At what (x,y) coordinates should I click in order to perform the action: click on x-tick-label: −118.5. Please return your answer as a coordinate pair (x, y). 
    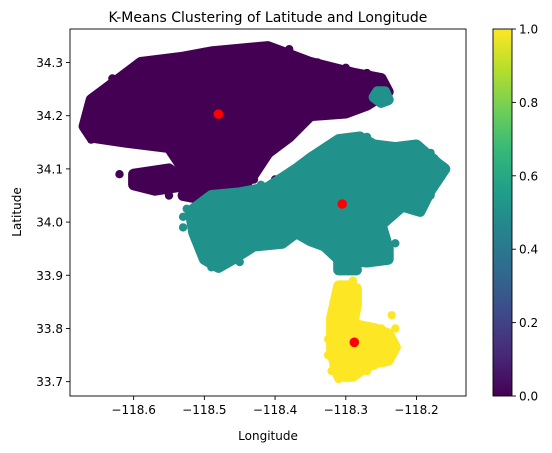
    Looking at the image, I should click on (204, 410).